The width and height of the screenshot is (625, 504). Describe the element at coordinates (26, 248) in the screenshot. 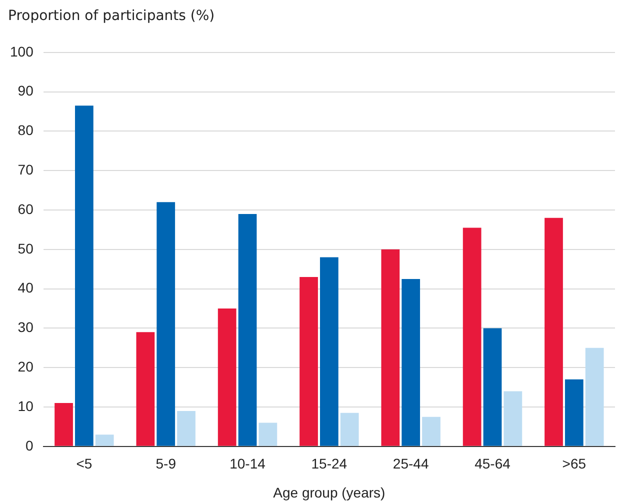

I see `y-tick-label: 50` at that location.